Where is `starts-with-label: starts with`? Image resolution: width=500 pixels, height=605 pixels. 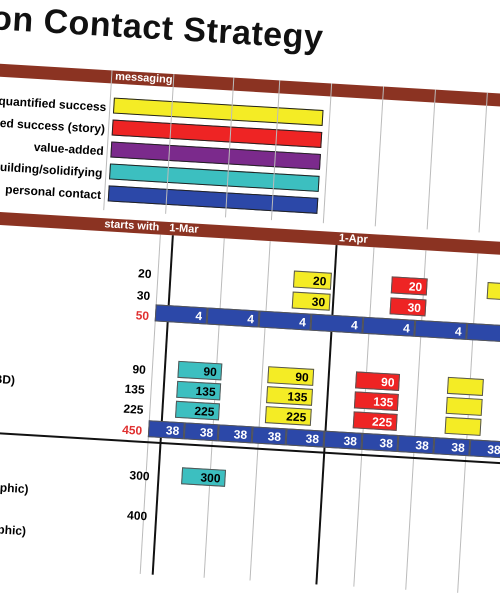
starts-with-label: starts with is located at coordinates (132, 226).